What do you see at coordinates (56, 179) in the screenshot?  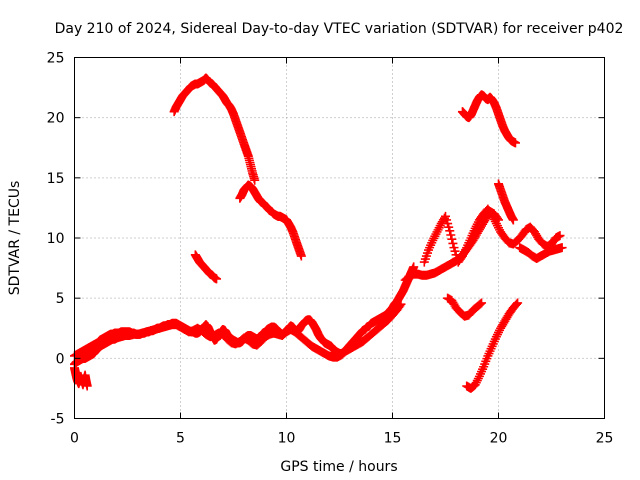 I see `y-tick-label: 15` at bounding box center [56, 179].